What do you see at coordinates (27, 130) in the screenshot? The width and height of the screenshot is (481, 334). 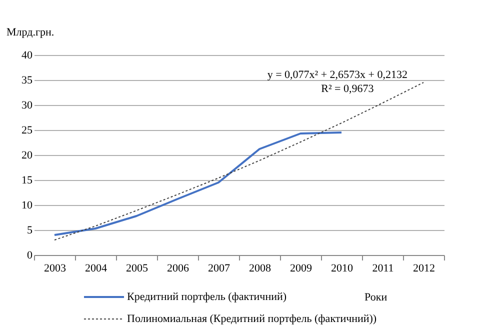 I see `y-tick-label: 25` at bounding box center [27, 130].